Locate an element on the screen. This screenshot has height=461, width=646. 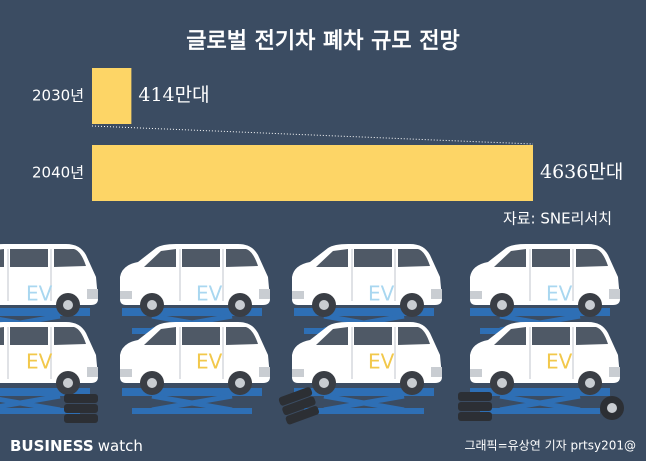
chart-title: 글로벌 전기차 폐차 규모 전망 is located at coordinates (323, 41).